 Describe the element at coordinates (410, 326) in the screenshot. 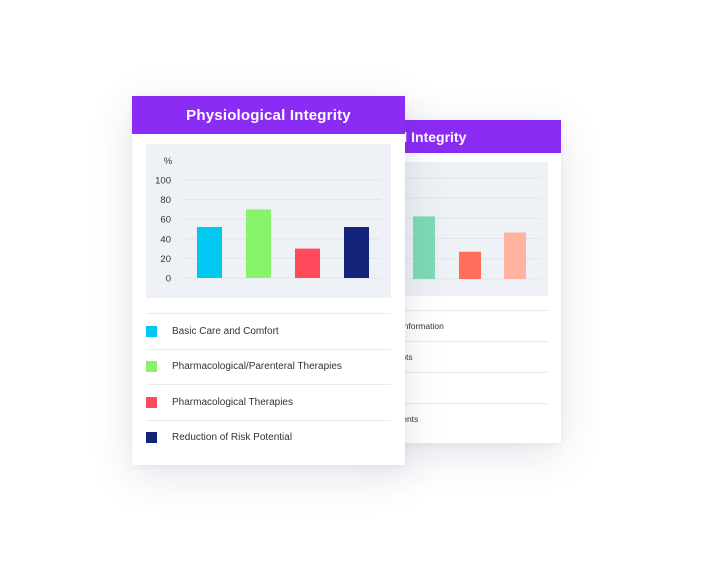

I see `legend-label: cognizing Information` at that location.